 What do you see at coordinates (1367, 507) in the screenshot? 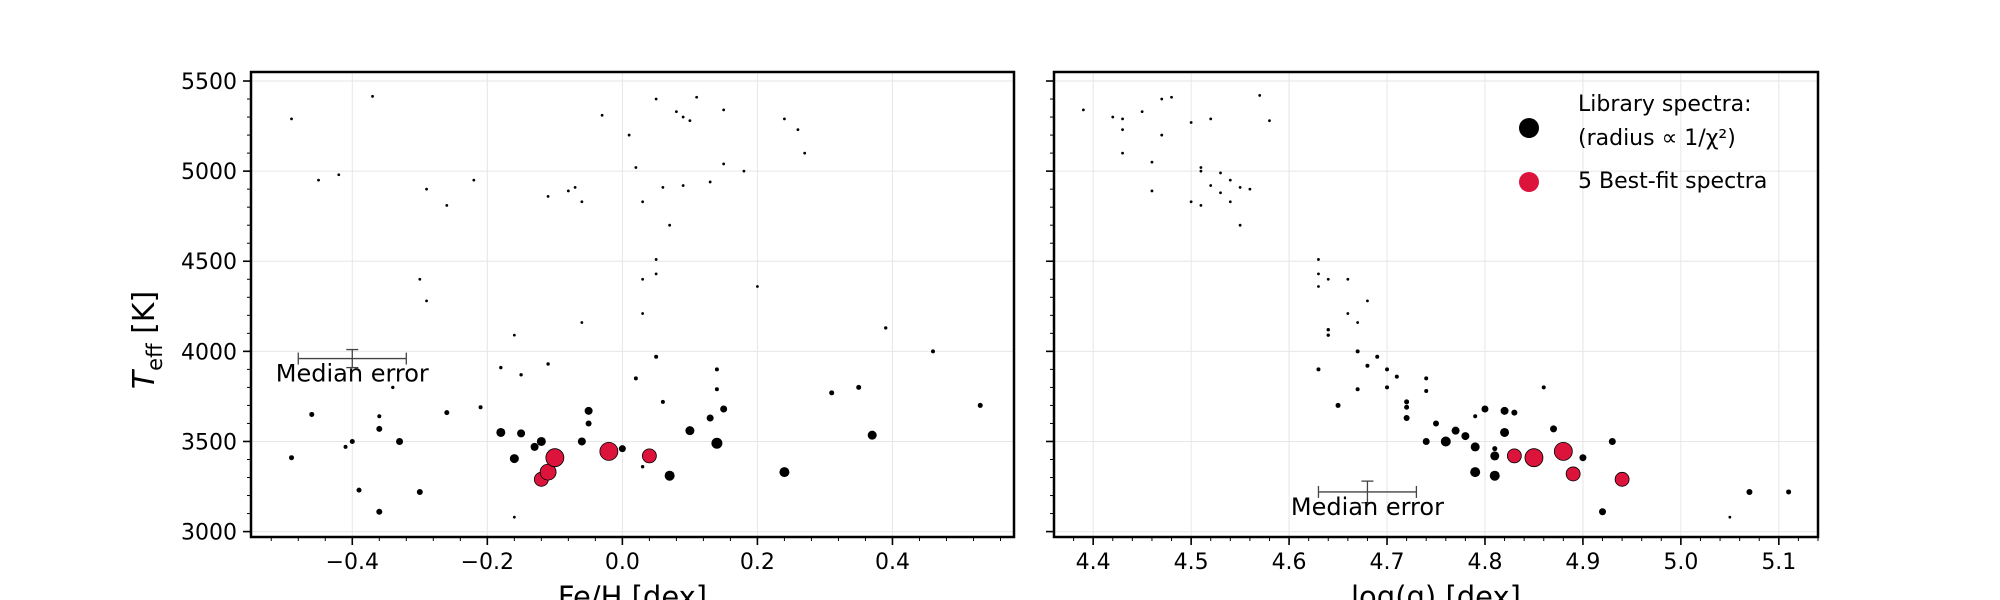
I see `median-error-label: Median error` at bounding box center [1367, 507].